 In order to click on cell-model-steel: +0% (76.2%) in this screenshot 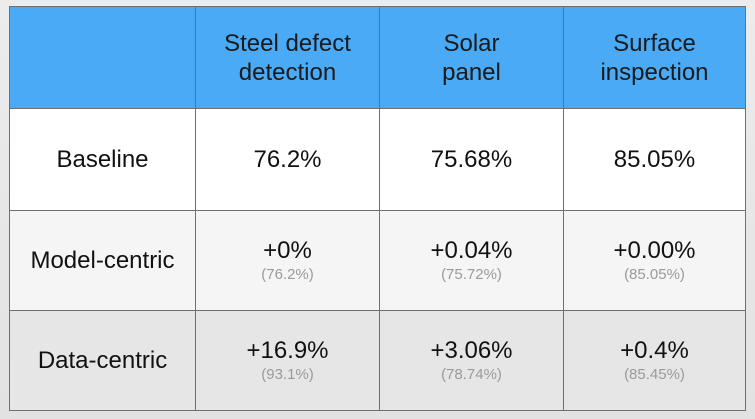, I will do `click(287, 260)`.